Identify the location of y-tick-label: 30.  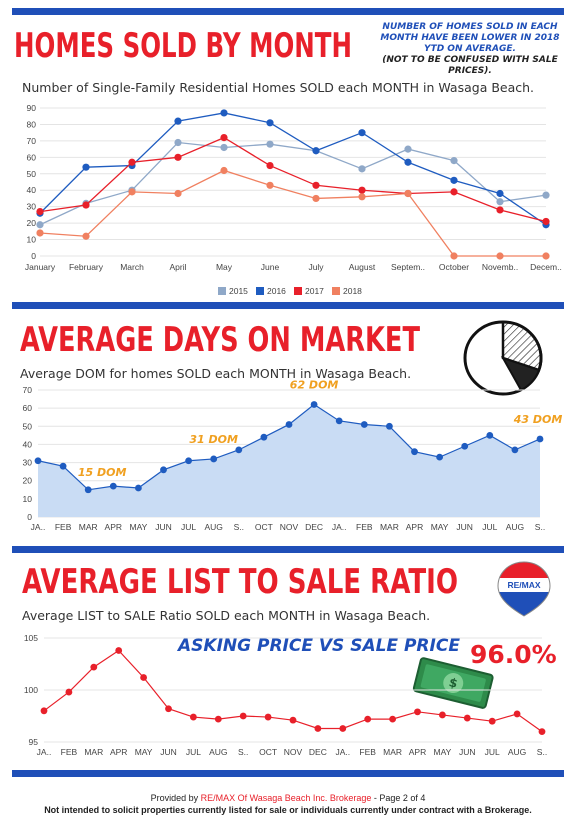
(28, 463).